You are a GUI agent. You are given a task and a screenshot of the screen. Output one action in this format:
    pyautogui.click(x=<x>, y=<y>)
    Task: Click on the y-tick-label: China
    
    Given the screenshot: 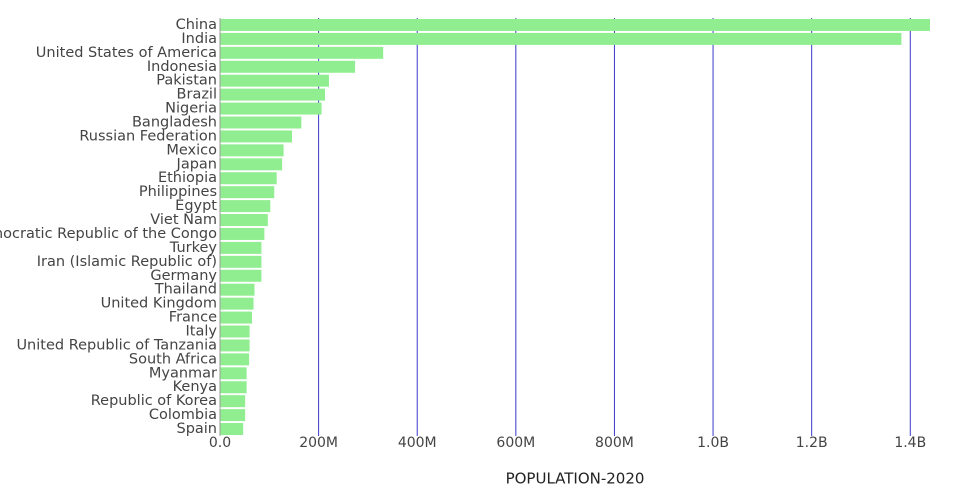 What is the action you would take?
    pyautogui.click(x=196, y=25)
    